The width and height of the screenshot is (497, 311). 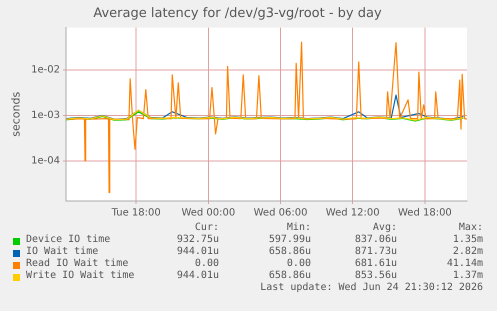 What do you see at coordinates (467, 239) in the screenshot?
I see `text: 1.35m` at bounding box center [467, 239].